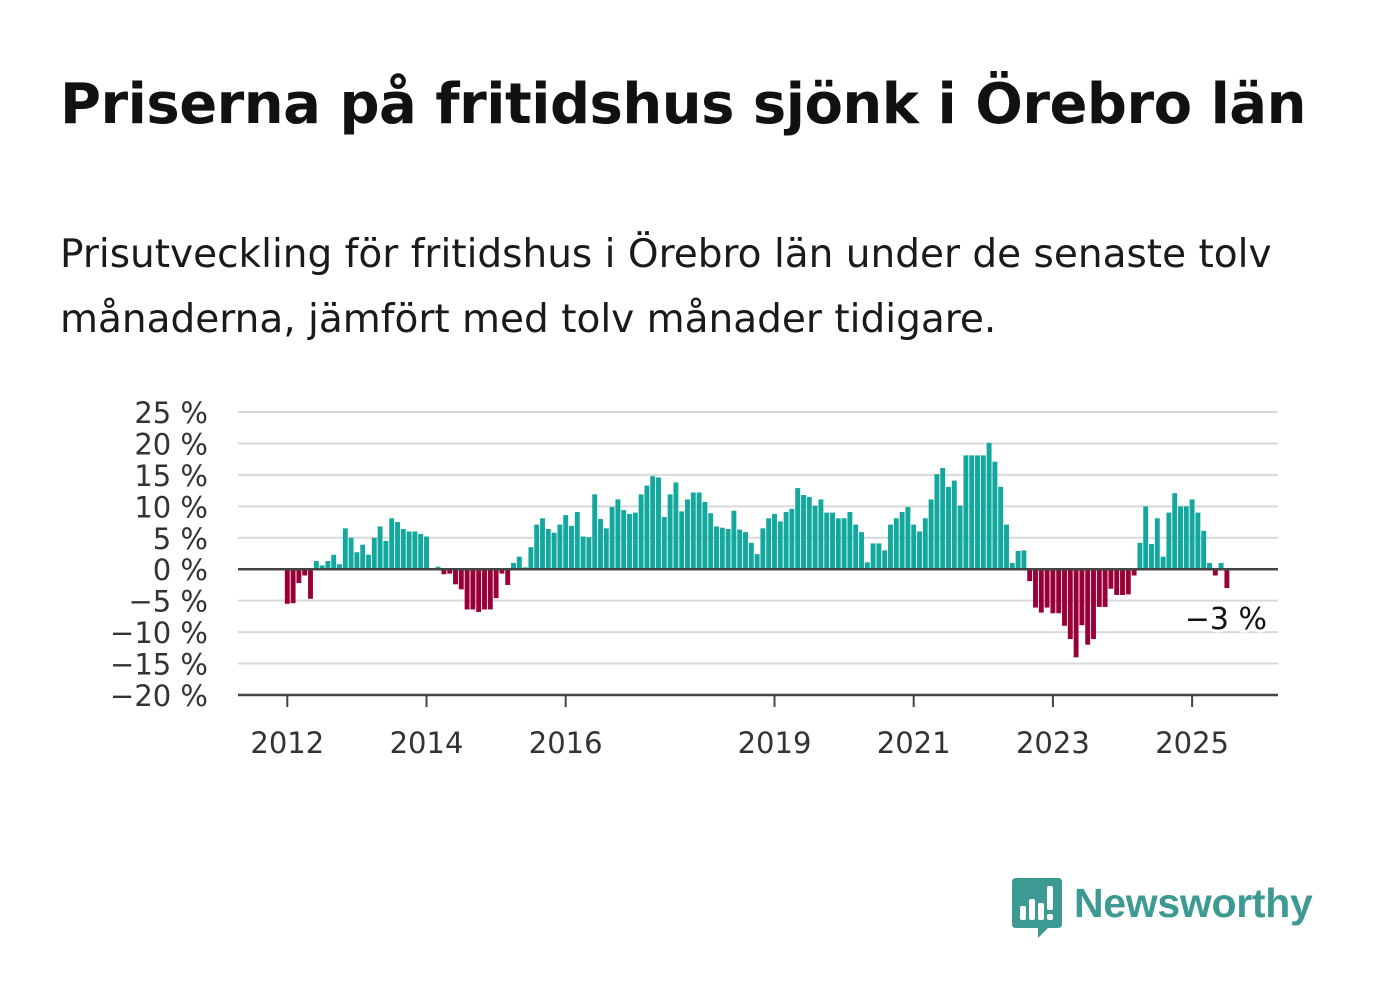  What do you see at coordinates (1193, 903) in the screenshot?
I see `brand-name: Newsworthy` at bounding box center [1193, 903].